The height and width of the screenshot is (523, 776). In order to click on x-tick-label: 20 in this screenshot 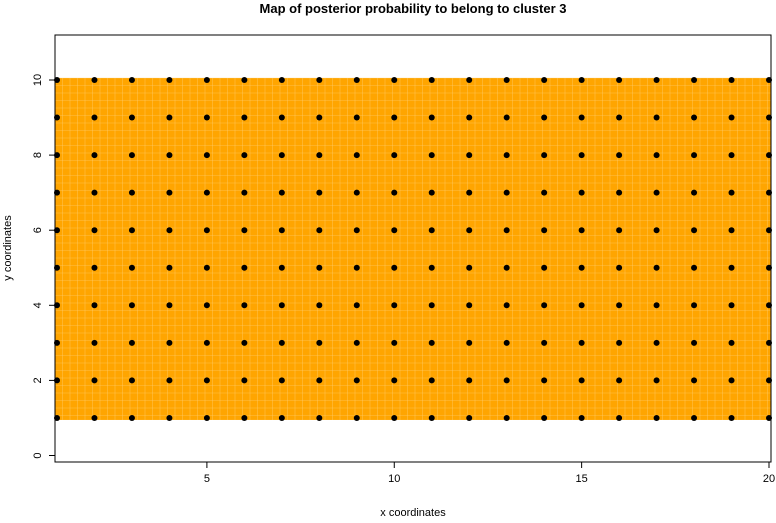, I will do `click(769, 479)`.